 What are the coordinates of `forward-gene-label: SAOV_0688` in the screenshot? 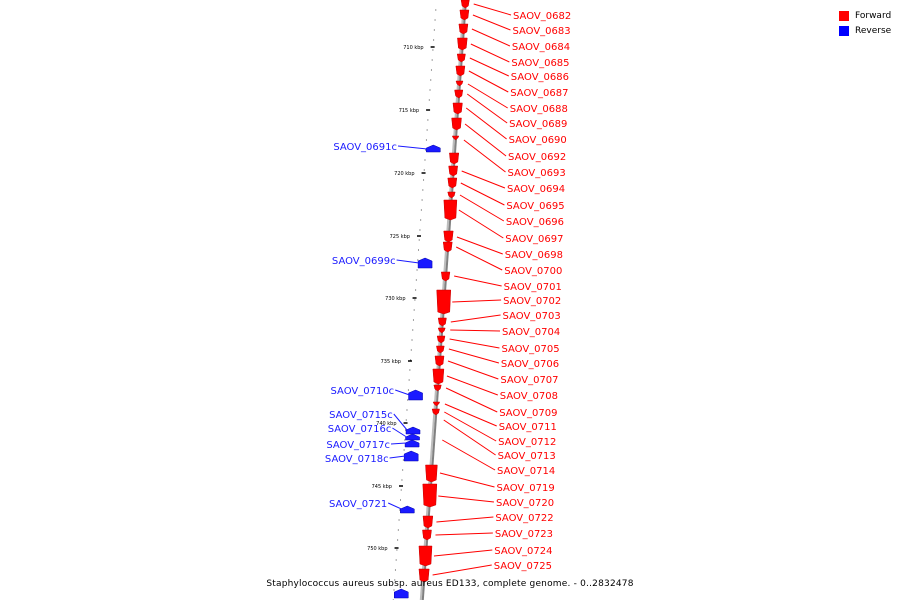 It's located at (539, 109).